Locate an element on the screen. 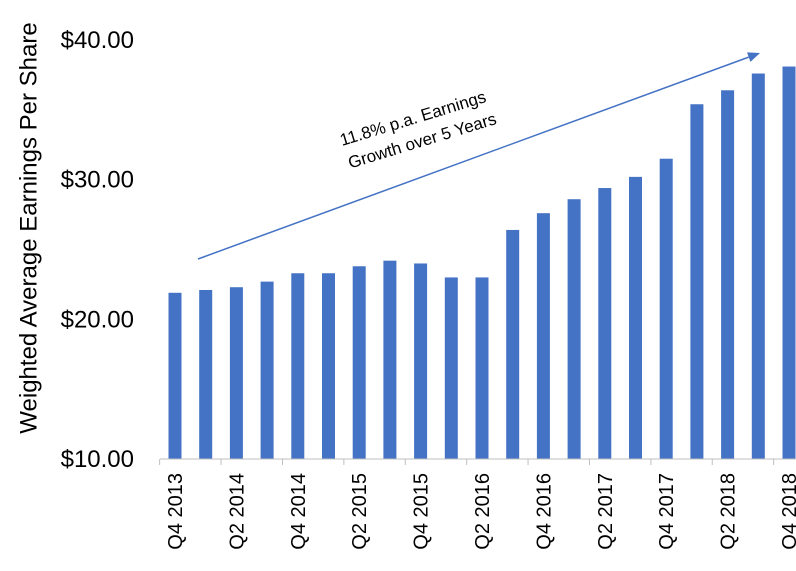 This screenshot has width=796, height=571. x-tick-label: Q4 2014 is located at coordinates (299, 511).